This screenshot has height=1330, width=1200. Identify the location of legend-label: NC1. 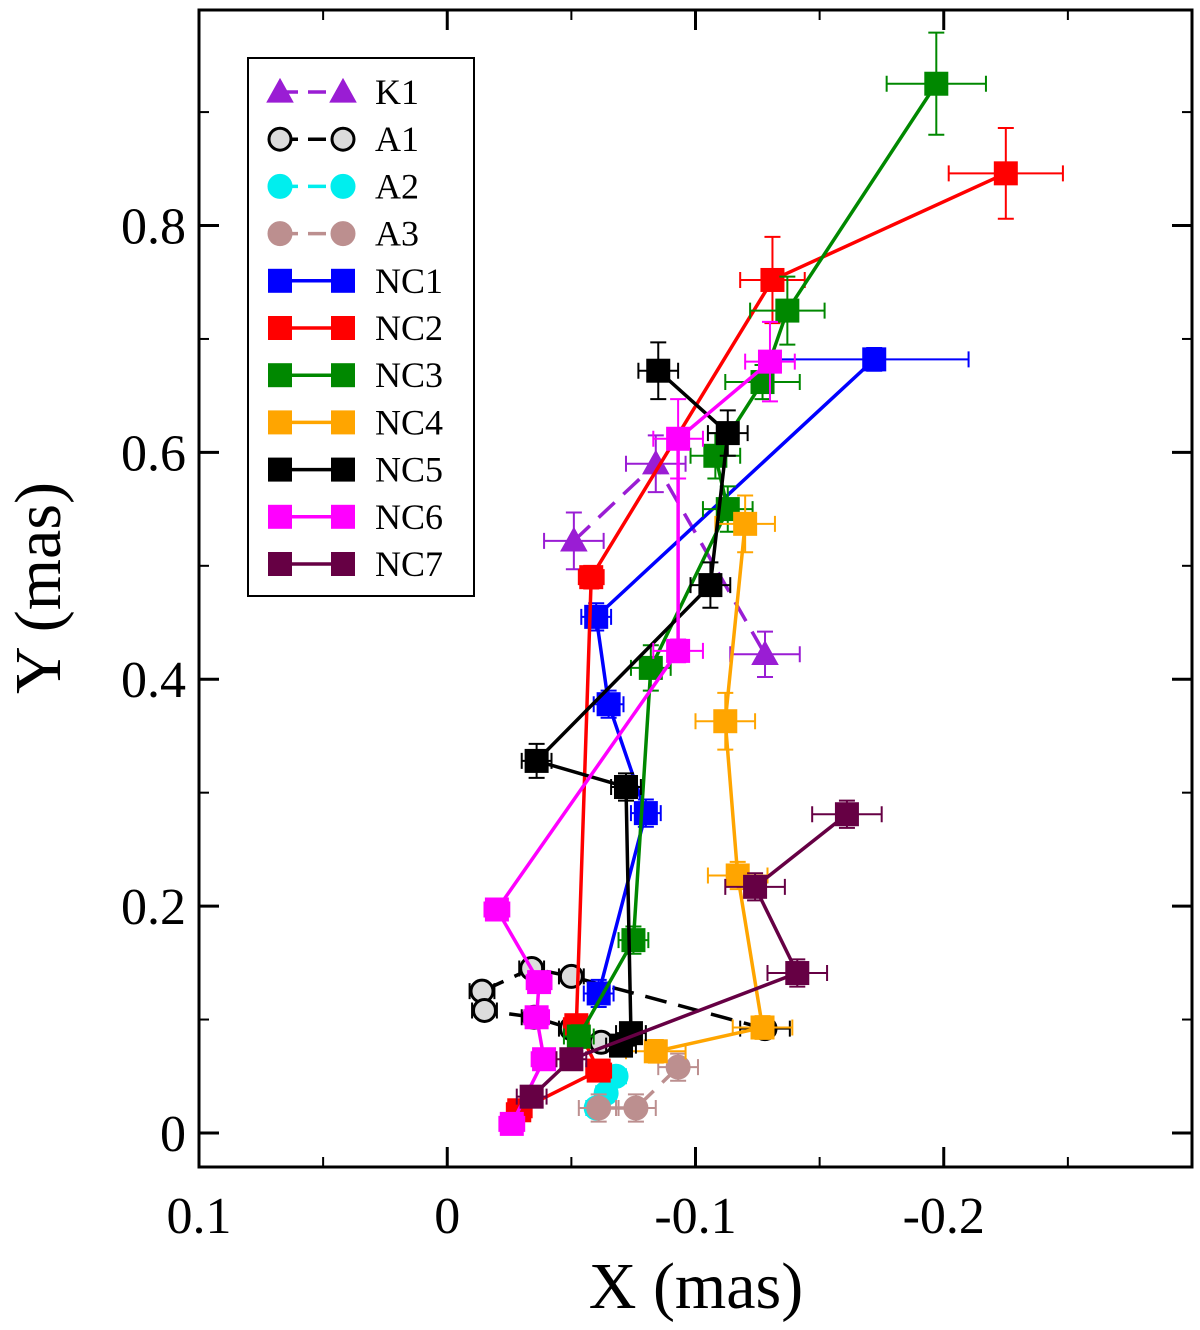
(409, 281).